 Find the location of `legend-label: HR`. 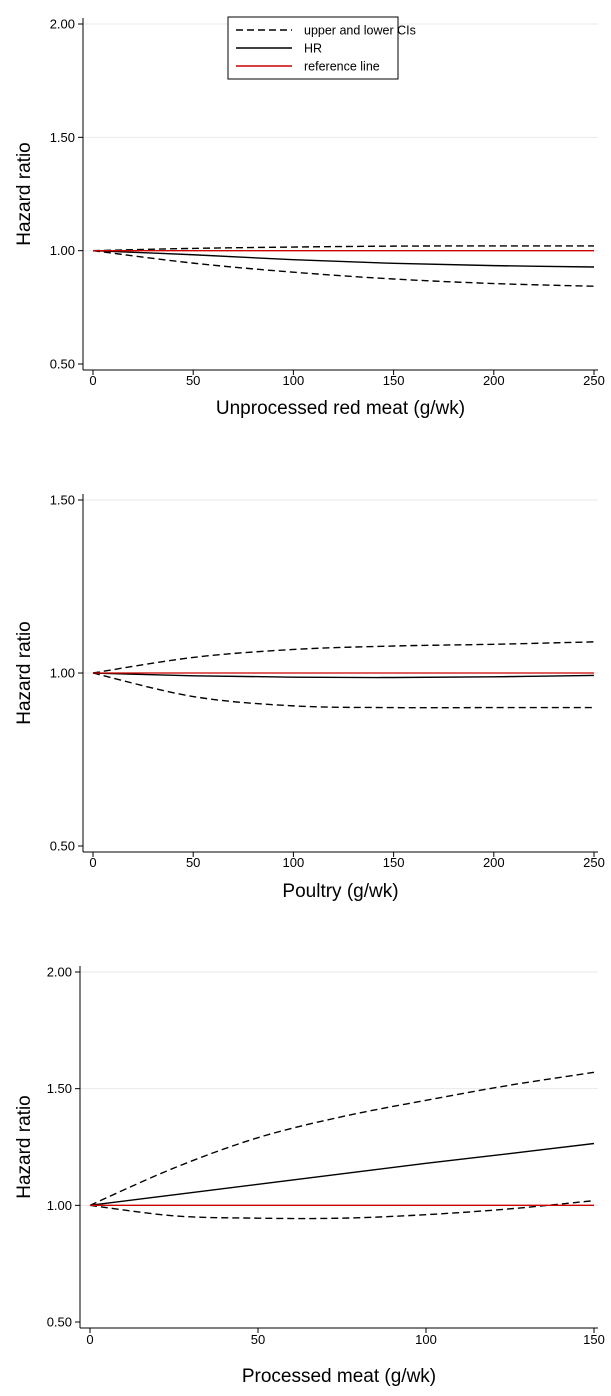

legend-label: HR is located at coordinates (313, 49).